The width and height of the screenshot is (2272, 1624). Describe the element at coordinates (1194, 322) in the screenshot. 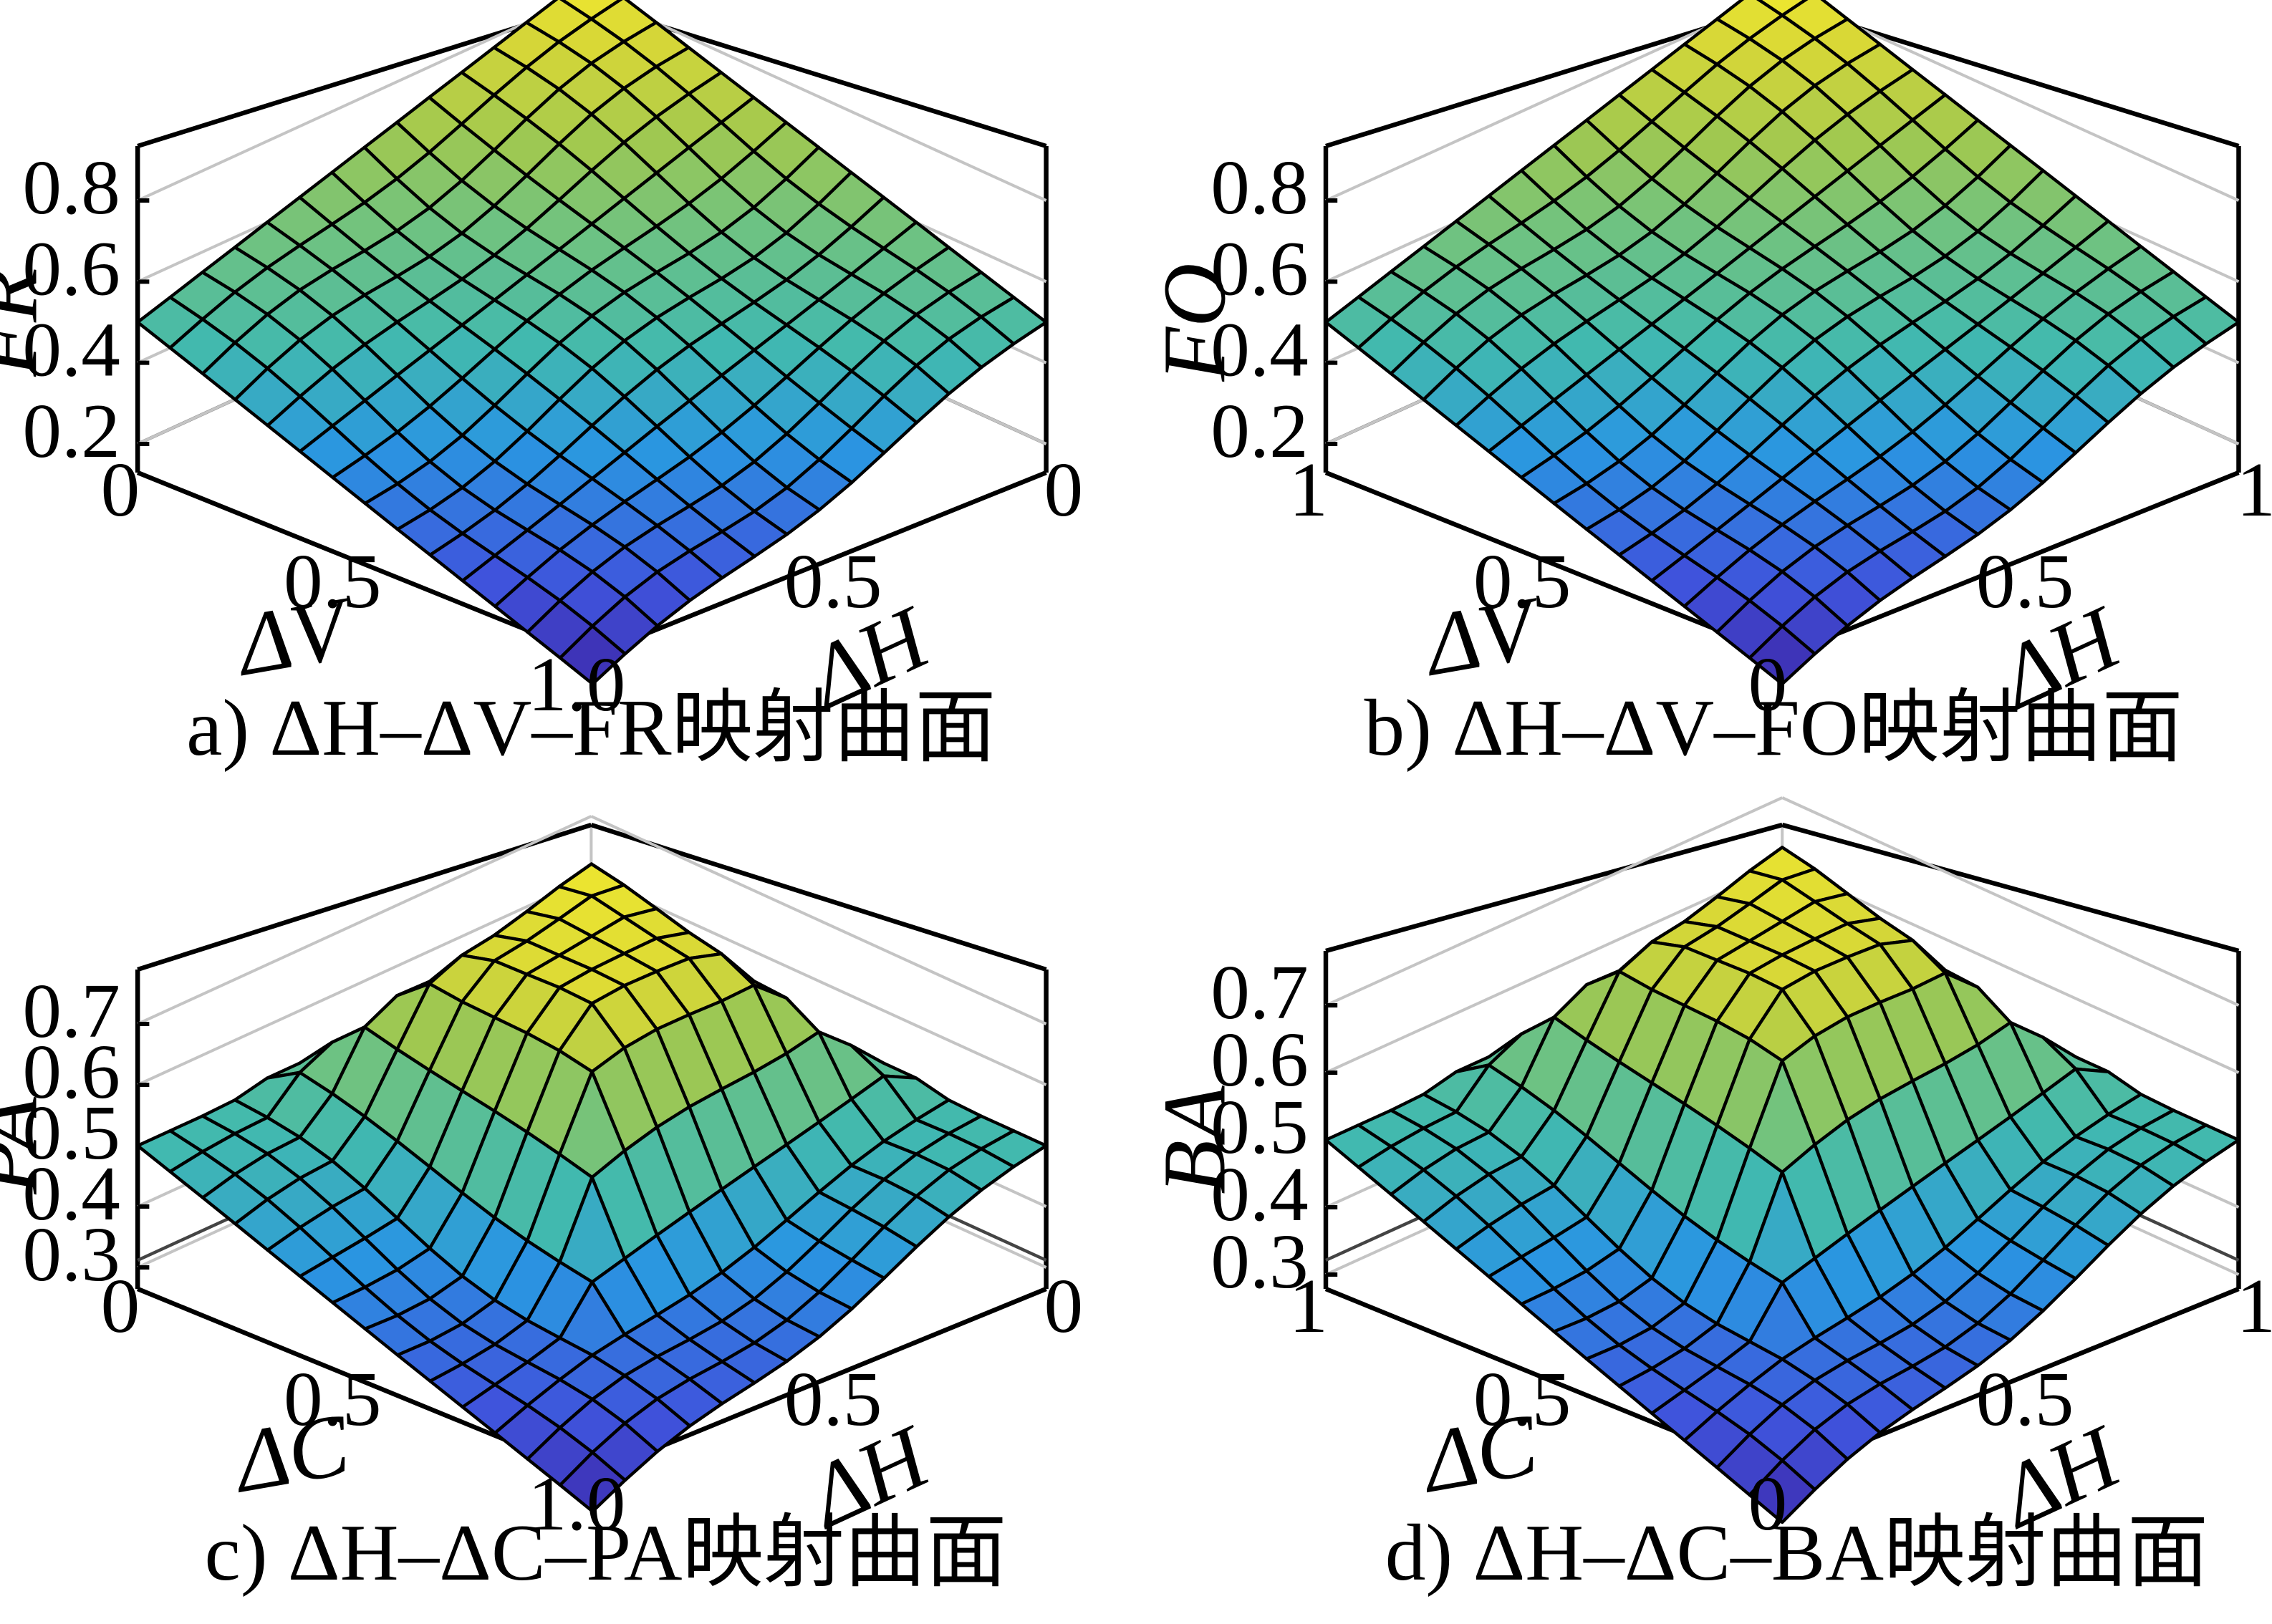

I see `z-axis-label: FO` at that location.